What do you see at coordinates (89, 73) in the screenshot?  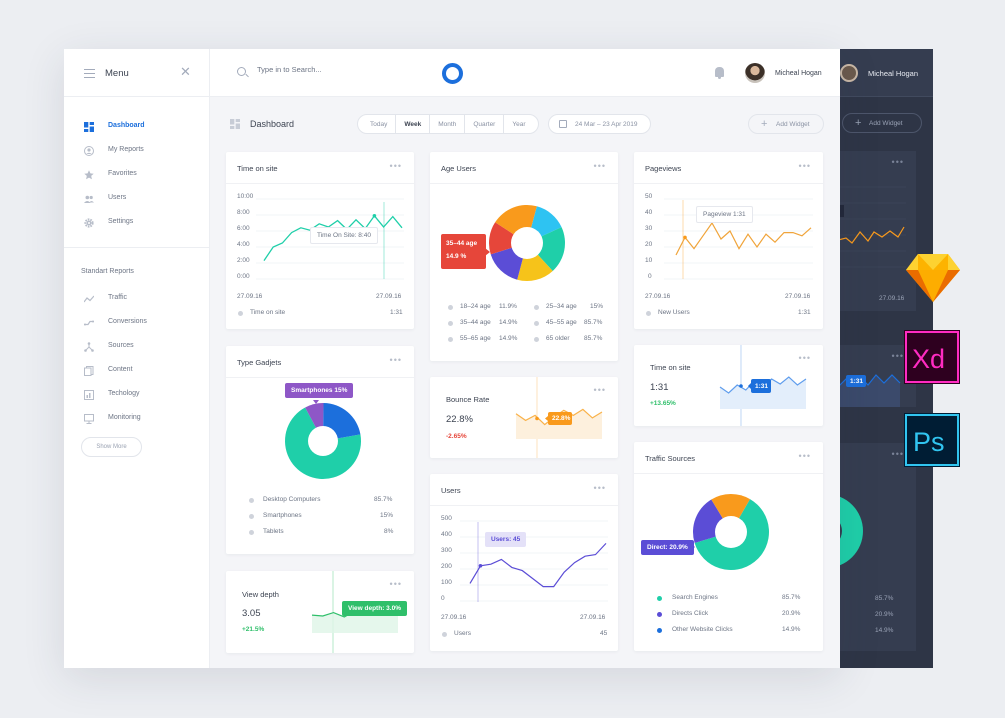 I see `hamburger-icon` at bounding box center [89, 73].